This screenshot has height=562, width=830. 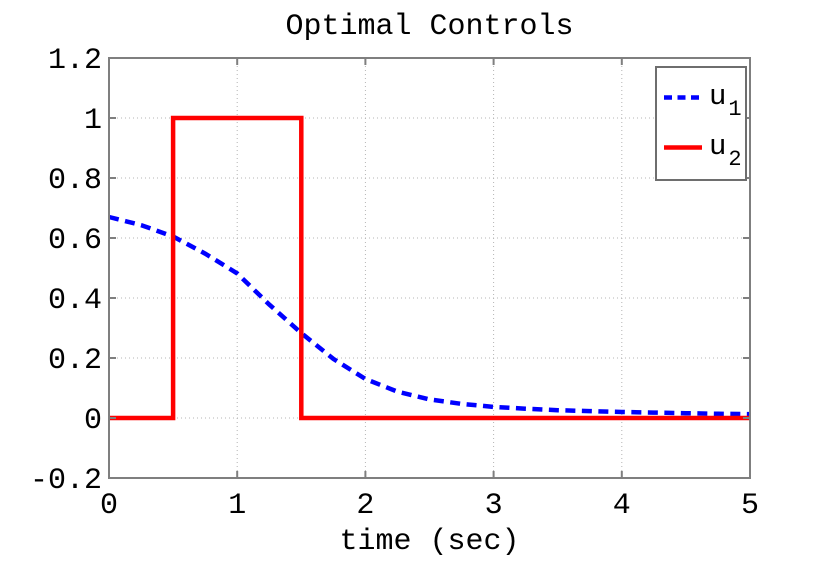 I want to click on legend-label-subscript-u2: 2, so click(x=735, y=160).